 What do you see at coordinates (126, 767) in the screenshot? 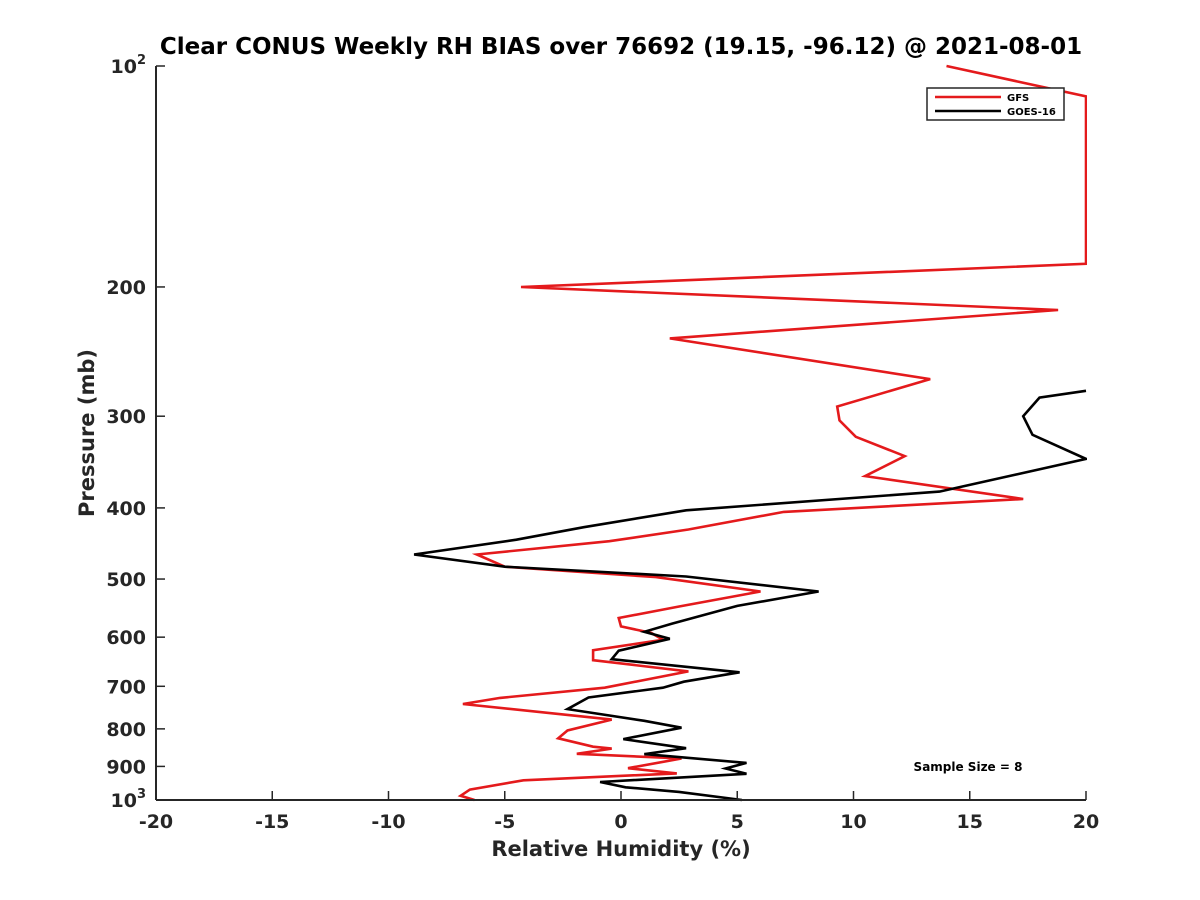
I see `y-tick-label: 900` at bounding box center [126, 767].